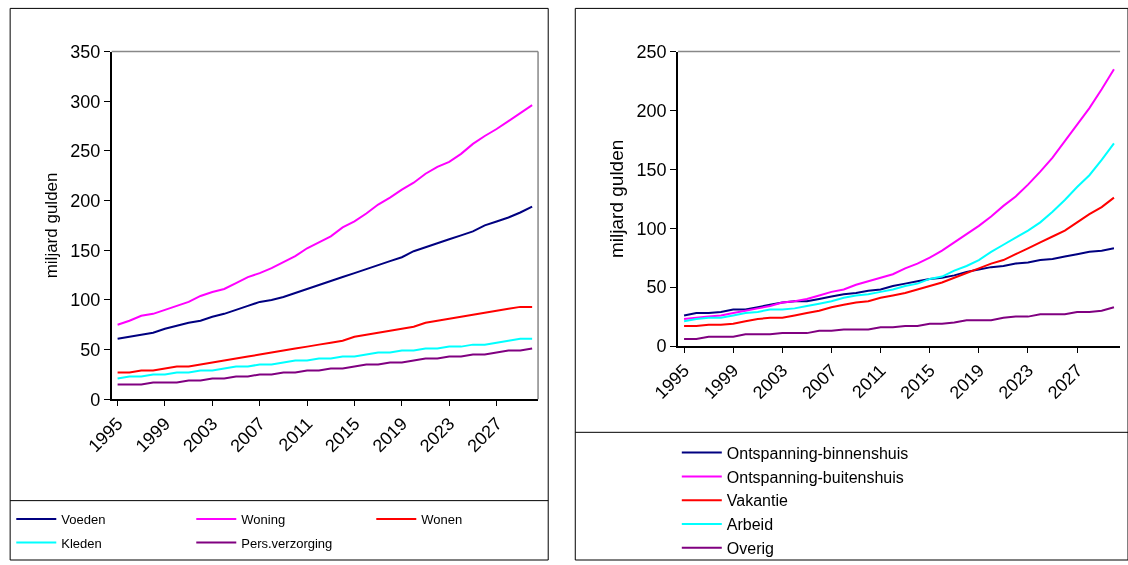 The height and width of the screenshot is (565, 1128). I want to click on legend-label: Ontspanning-binnenshuis, so click(817, 453).